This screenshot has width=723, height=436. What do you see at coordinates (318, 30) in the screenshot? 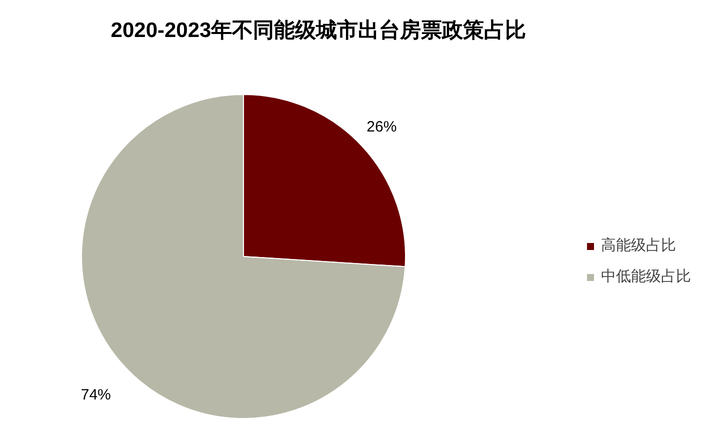
I see `chart-title: 2020-2023年不同能级城市出台房票政策占比` at bounding box center [318, 30].